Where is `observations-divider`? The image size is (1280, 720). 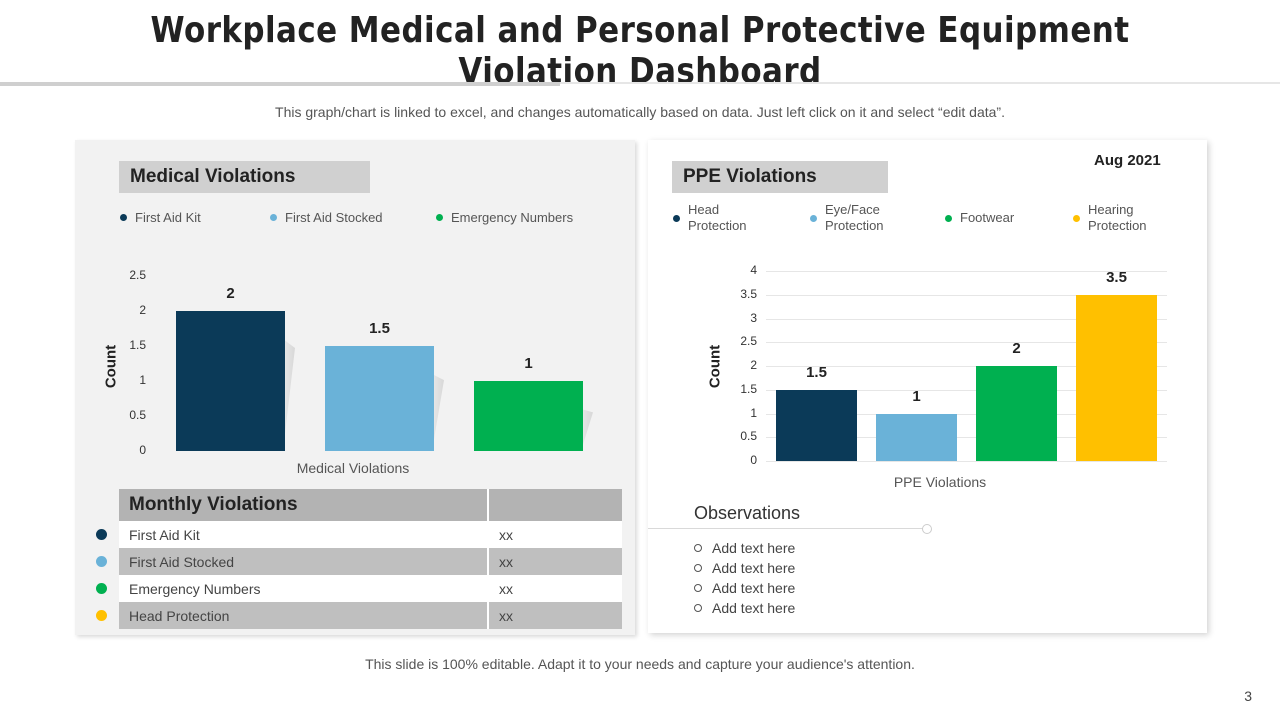 observations-divider is located at coordinates (787, 528).